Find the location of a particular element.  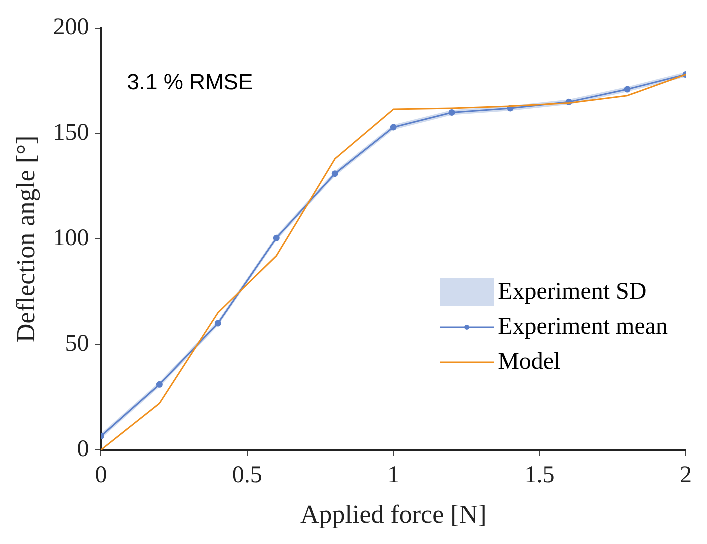

y-tick-label: 100 is located at coordinates (71, 238).